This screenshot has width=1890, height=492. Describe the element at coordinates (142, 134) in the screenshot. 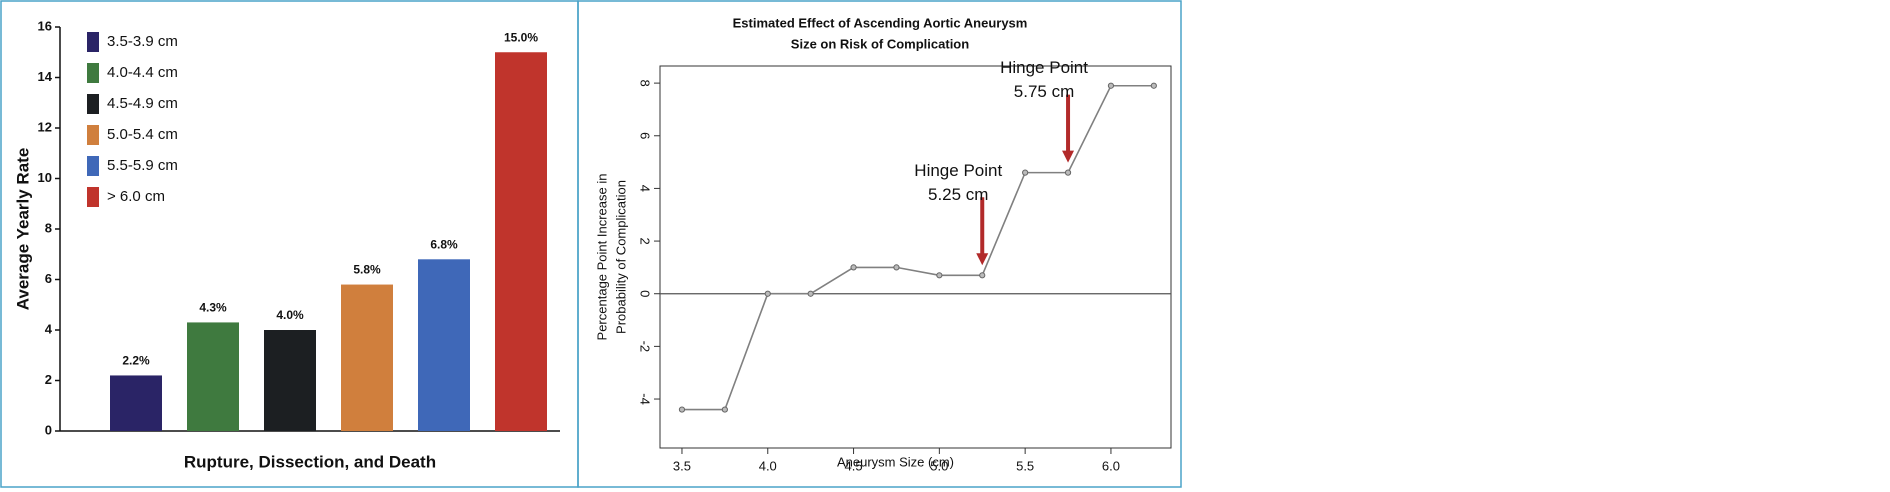

I see `legend-label: 5.0-5.4 cm` at that location.